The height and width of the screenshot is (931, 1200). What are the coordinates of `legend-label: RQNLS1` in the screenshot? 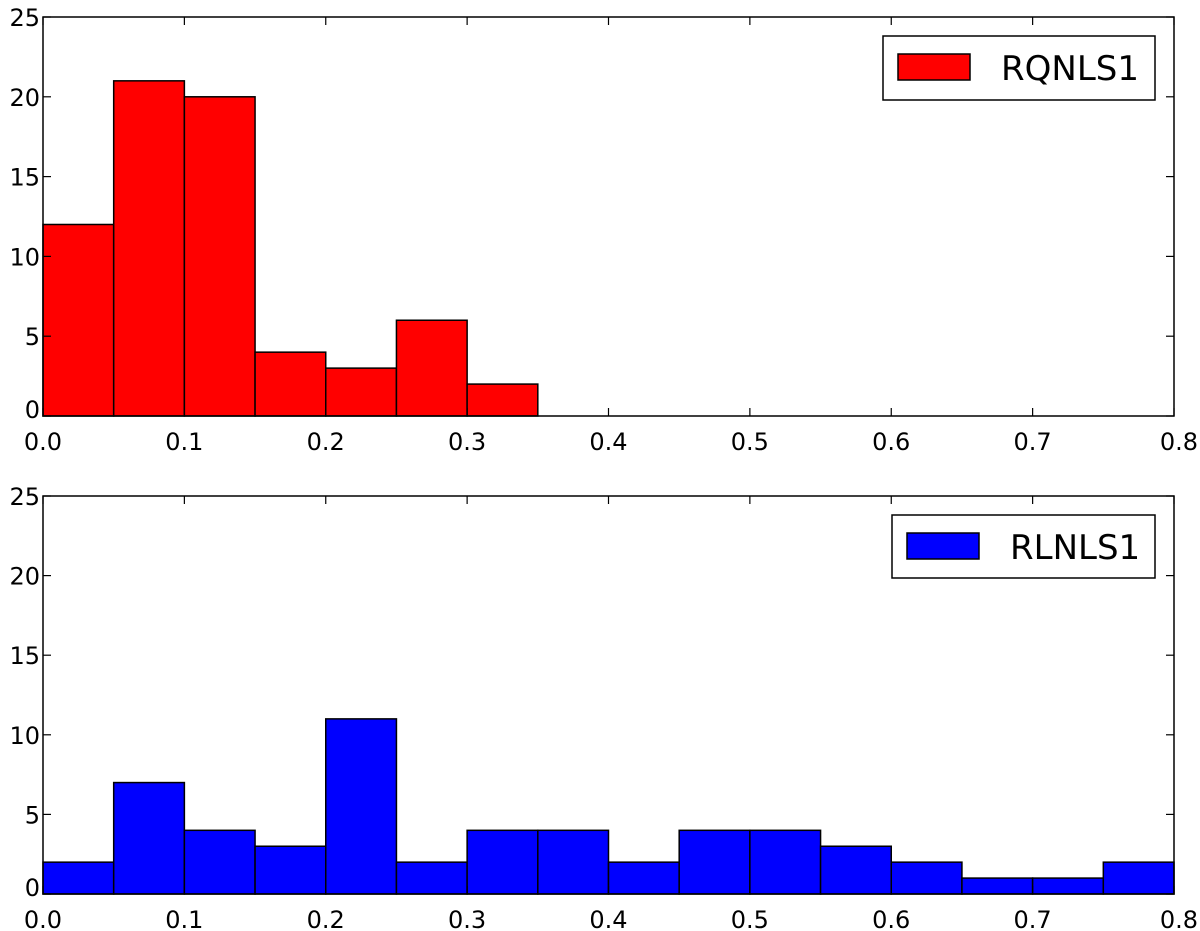 It's located at (1070, 69).